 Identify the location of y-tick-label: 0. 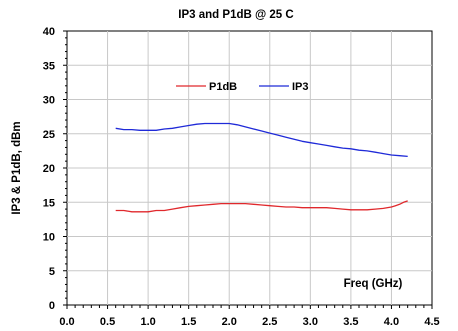
(52, 306).